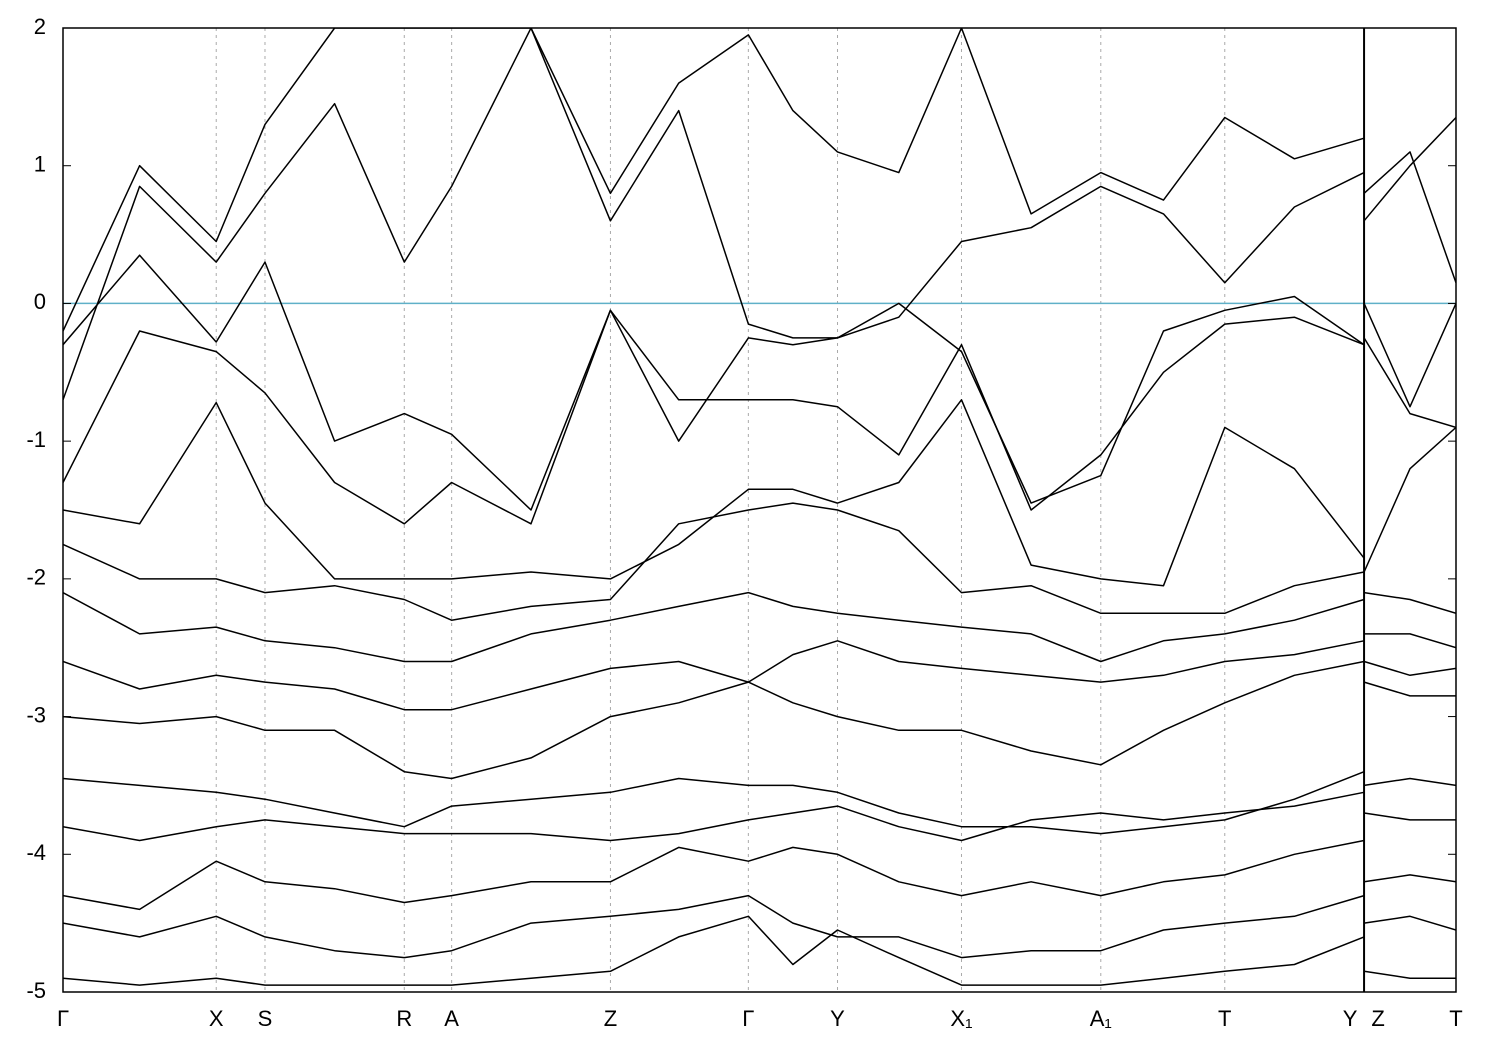 The width and height of the screenshot is (1500, 1050). Describe the element at coordinates (961, 1018) in the screenshot. I see `x-tick-label: X₁` at that location.